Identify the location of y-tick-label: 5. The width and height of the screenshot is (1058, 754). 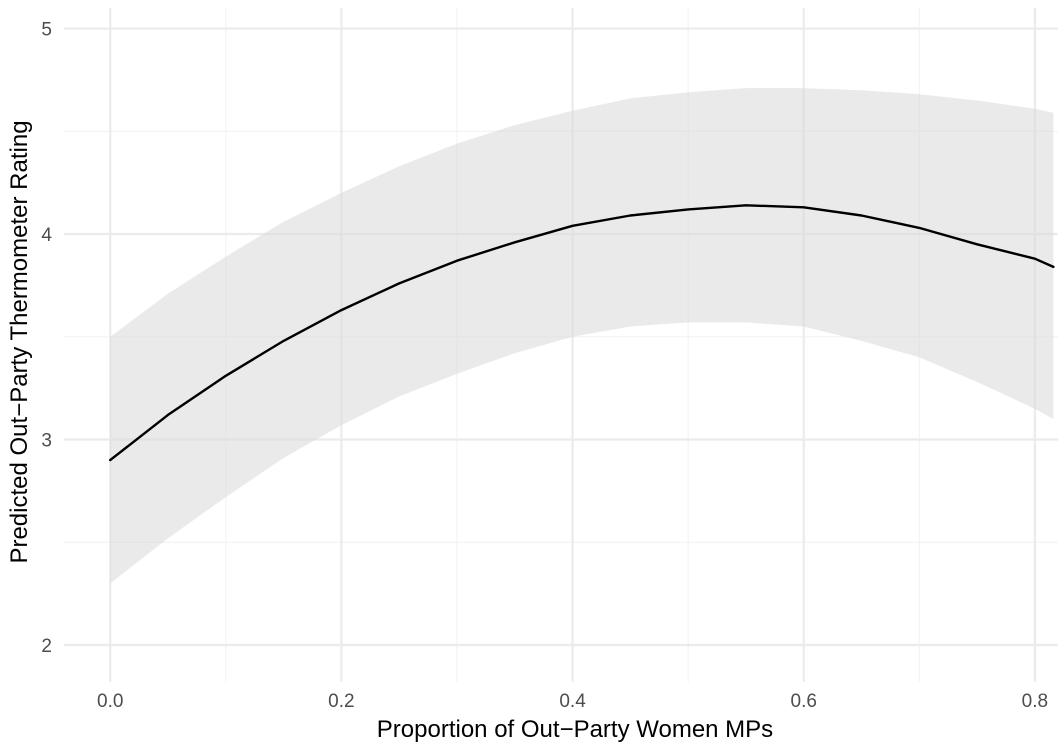
(46, 30).